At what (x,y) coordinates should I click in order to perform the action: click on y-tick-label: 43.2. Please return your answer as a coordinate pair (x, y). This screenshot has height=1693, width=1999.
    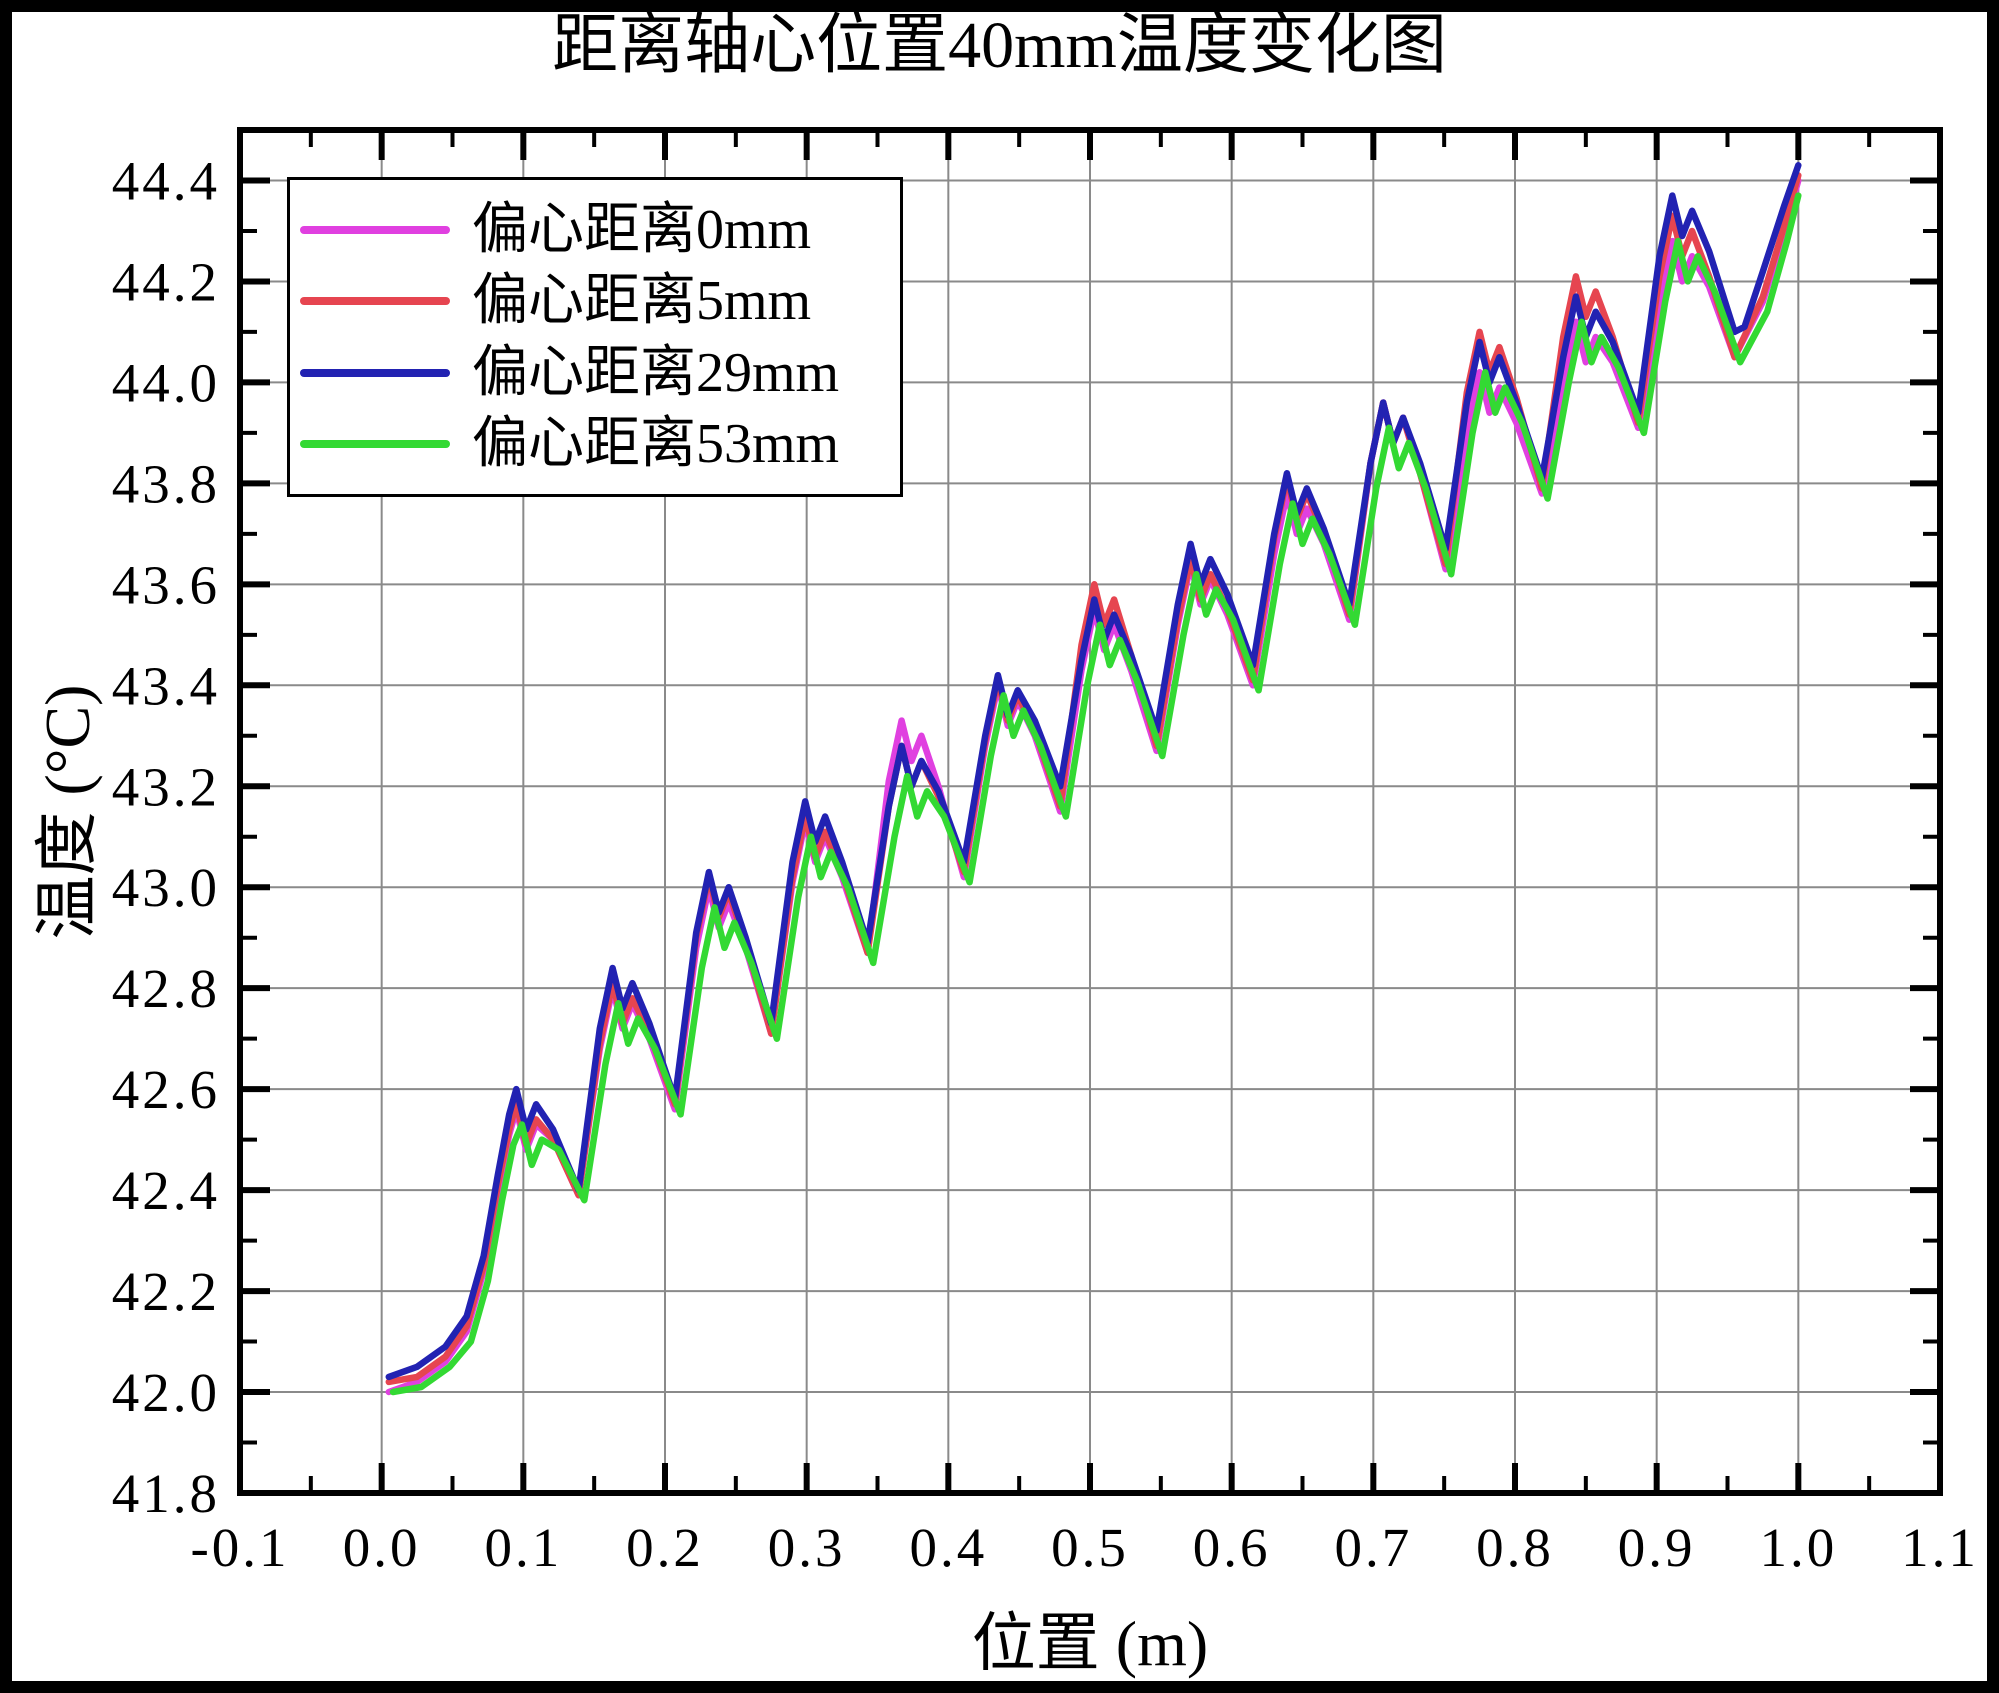
    Looking at the image, I should click on (166, 786).